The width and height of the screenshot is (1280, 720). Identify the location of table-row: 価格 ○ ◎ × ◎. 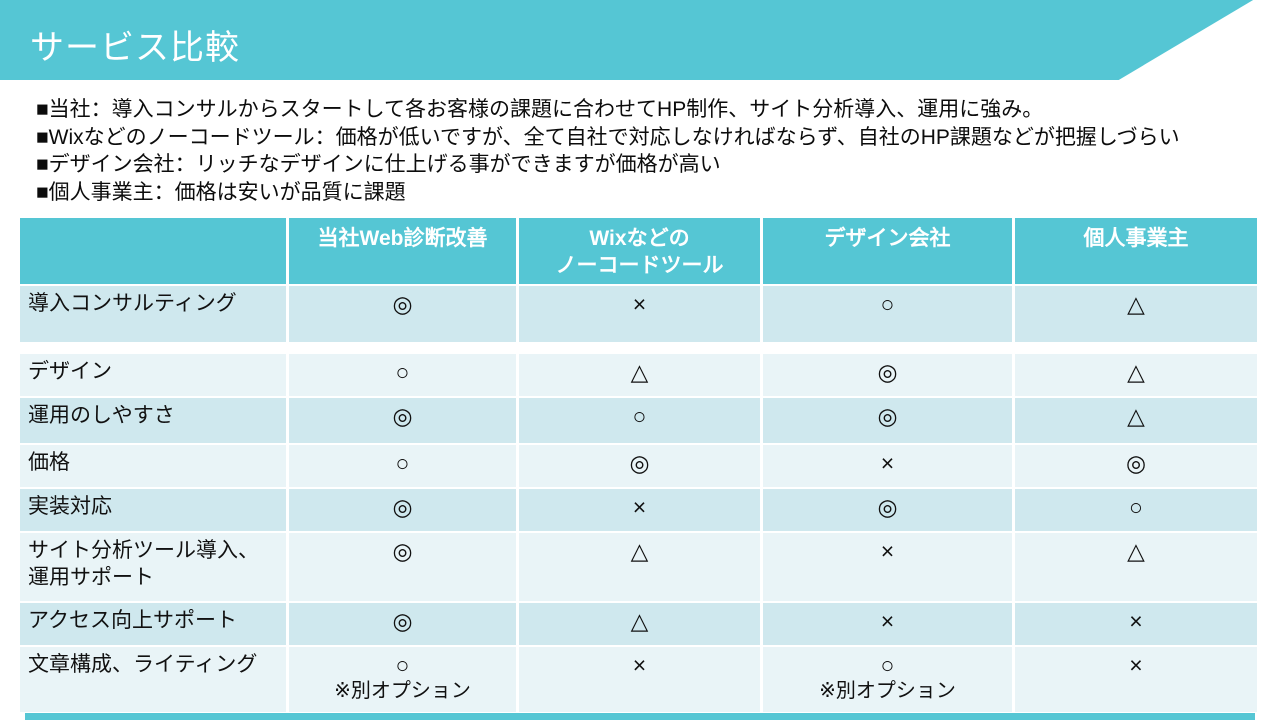
(638, 467).